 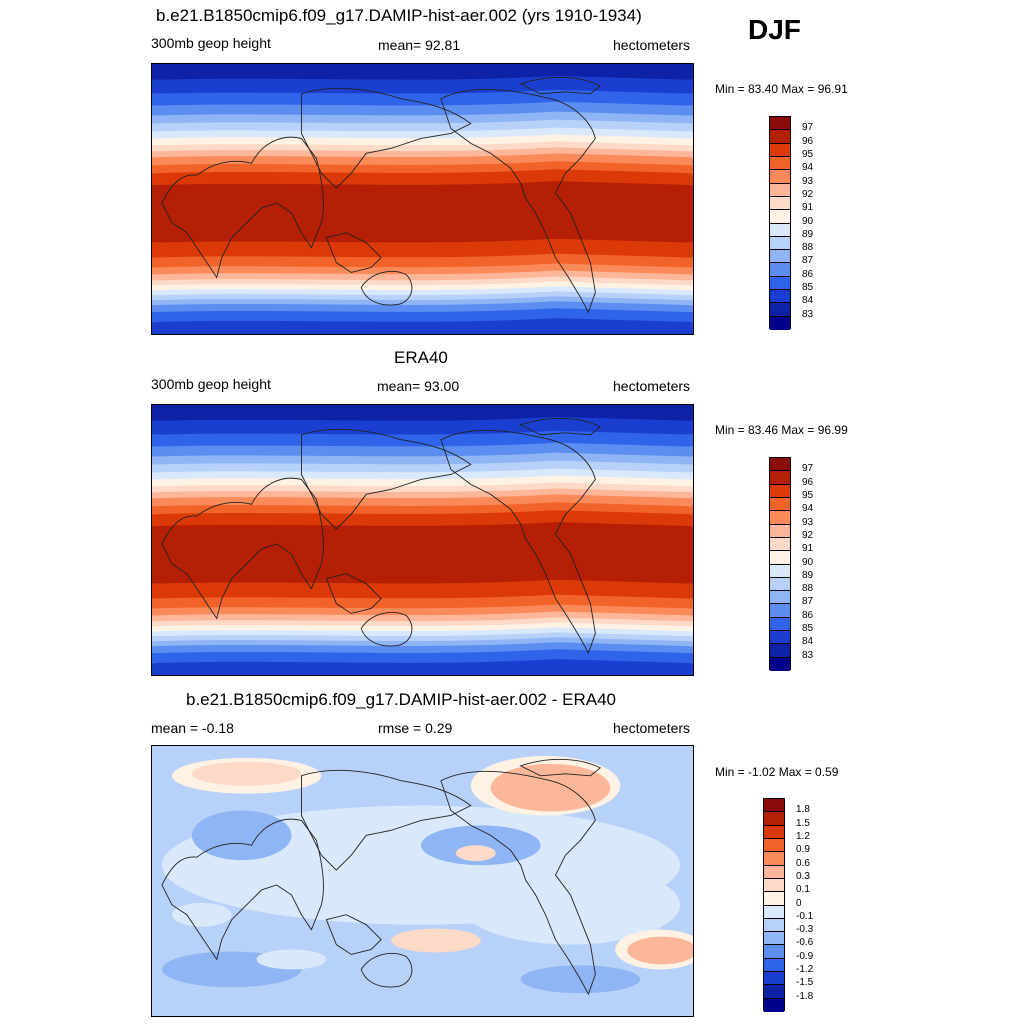 What do you see at coordinates (803, 863) in the screenshot?
I see `colorbar-label: 0.6` at bounding box center [803, 863].